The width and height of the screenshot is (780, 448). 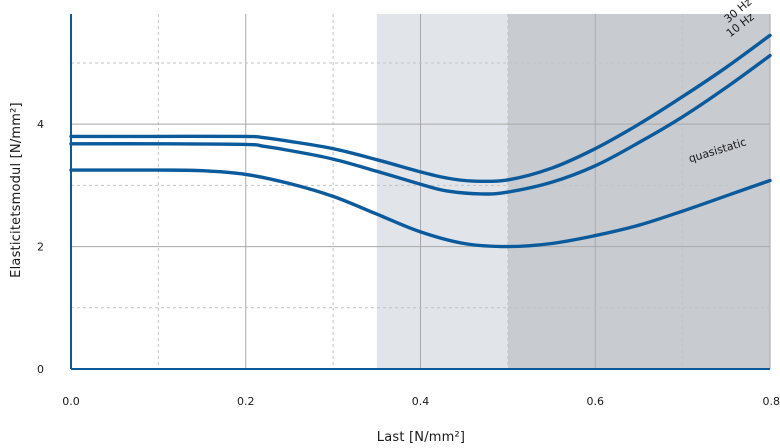 I want to click on x-tick-label: 0.4, so click(x=421, y=401).